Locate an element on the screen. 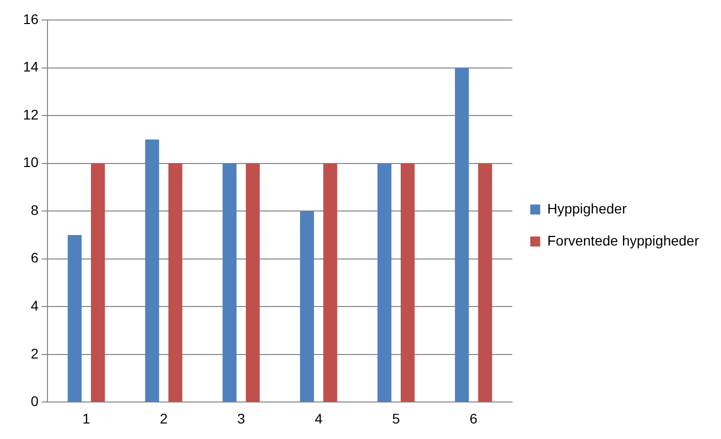 The height and width of the screenshot is (439, 721). y-tick-label: 0 is located at coordinates (34, 401).